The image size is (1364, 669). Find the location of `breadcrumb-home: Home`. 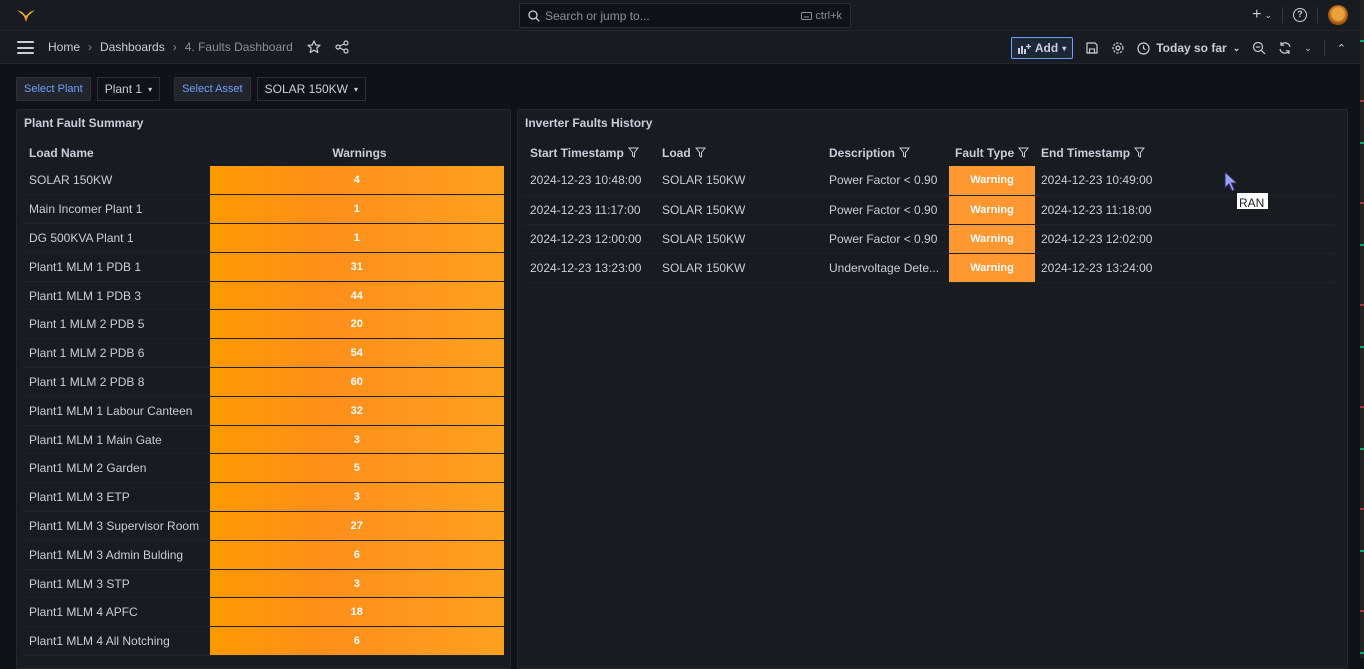

breadcrumb-home: Home is located at coordinates (64, 47).